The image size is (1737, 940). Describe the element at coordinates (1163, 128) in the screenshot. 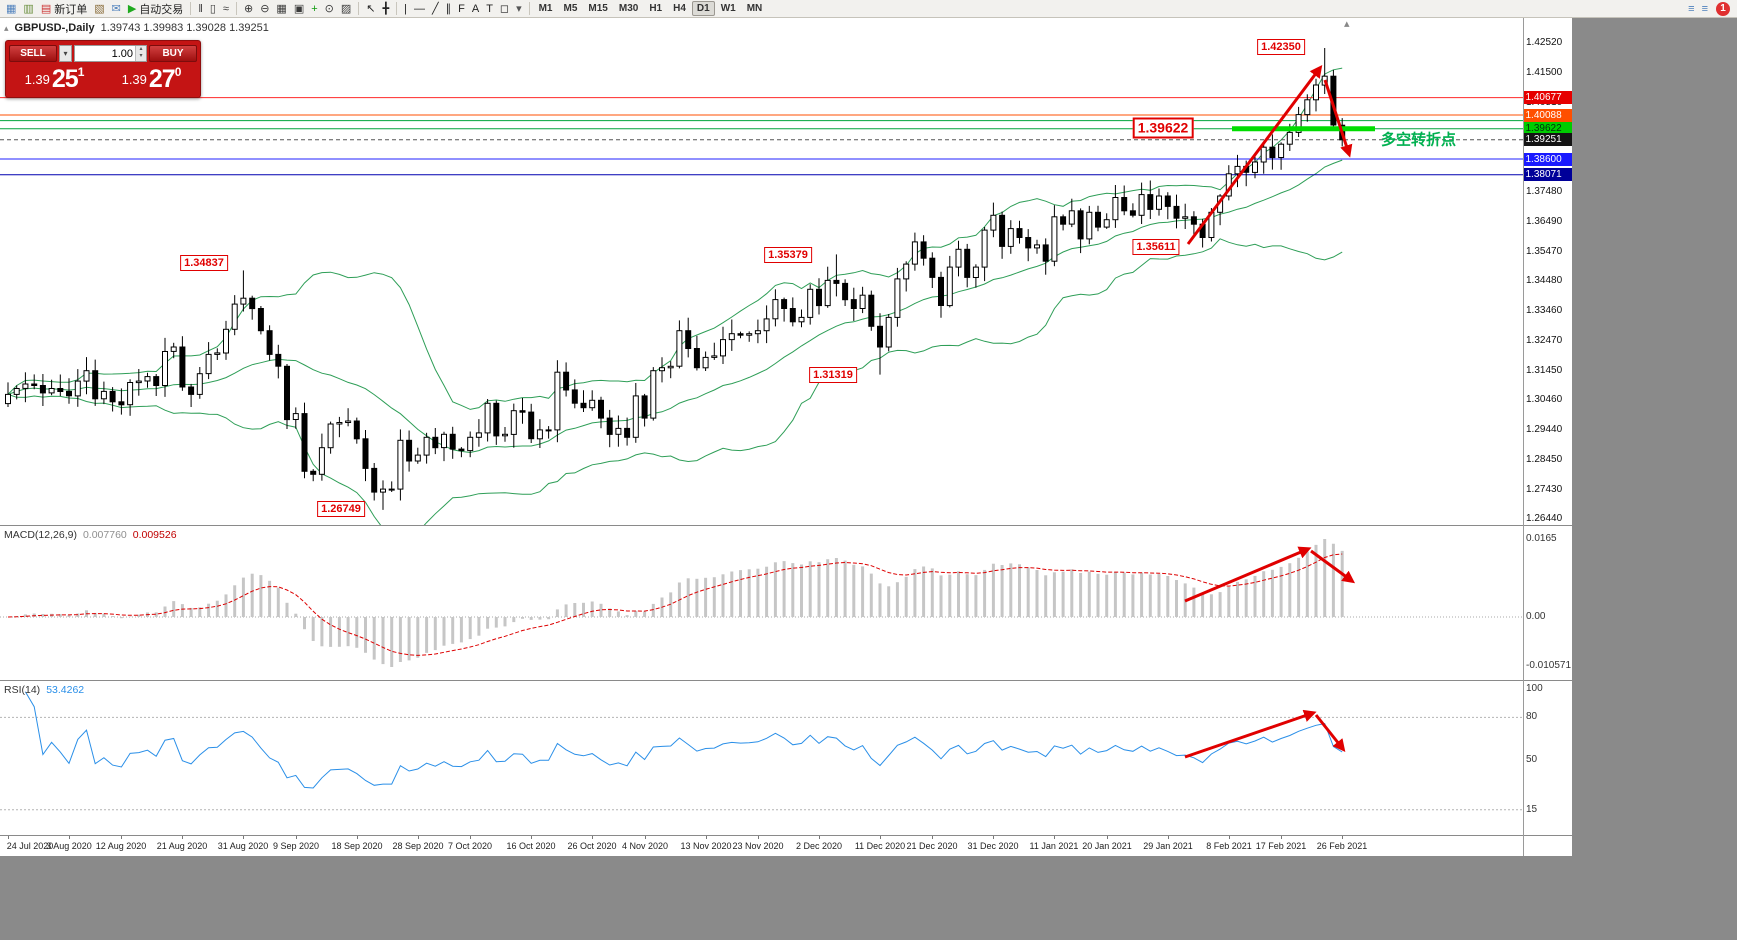

I see `price-annotation: 1.39622` at that location.